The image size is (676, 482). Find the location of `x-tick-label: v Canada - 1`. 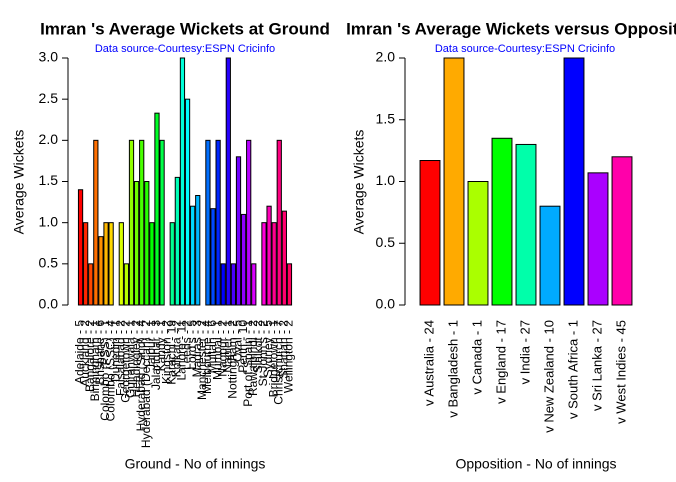

x-tick-label: v Canada - 1 is located at coordinates (476, 357).